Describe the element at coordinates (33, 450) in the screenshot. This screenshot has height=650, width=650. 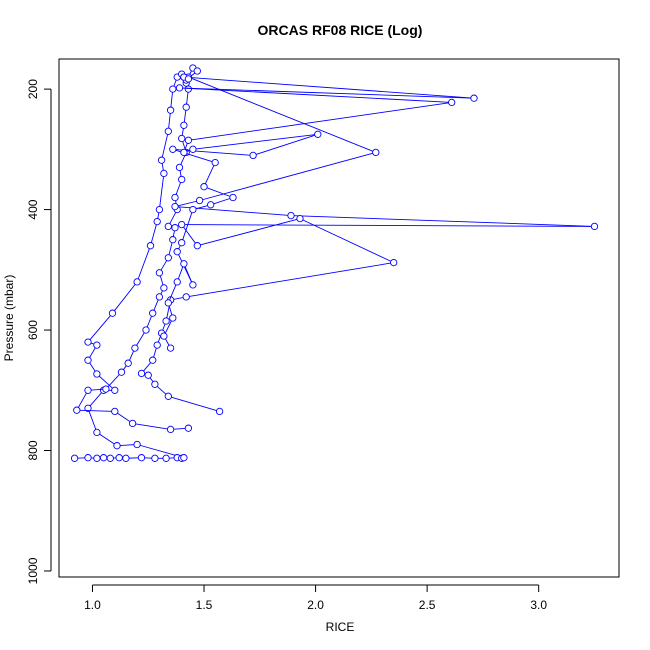
I see `y-tick-label: 800` at that location.